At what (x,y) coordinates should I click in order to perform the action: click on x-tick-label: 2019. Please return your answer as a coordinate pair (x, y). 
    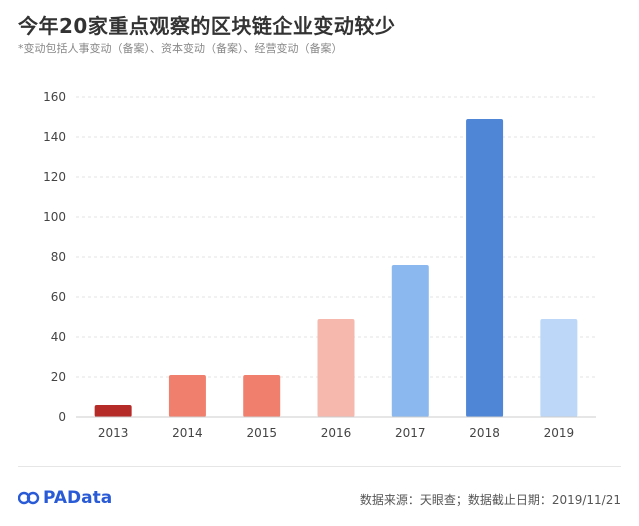
    Looking at the image, I should click on (559, 433).